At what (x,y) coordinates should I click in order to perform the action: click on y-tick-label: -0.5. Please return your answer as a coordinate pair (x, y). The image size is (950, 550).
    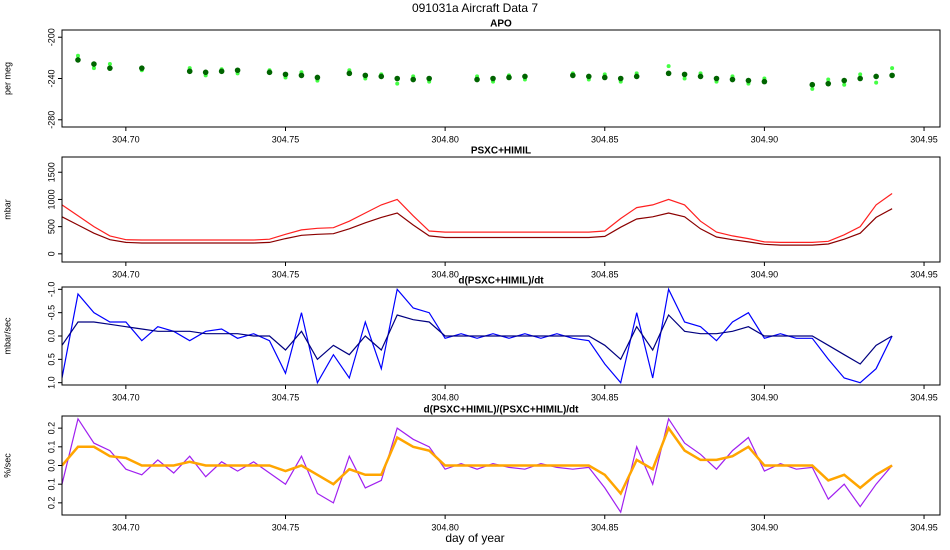
    Looking at the image, I should click on (51, 313).